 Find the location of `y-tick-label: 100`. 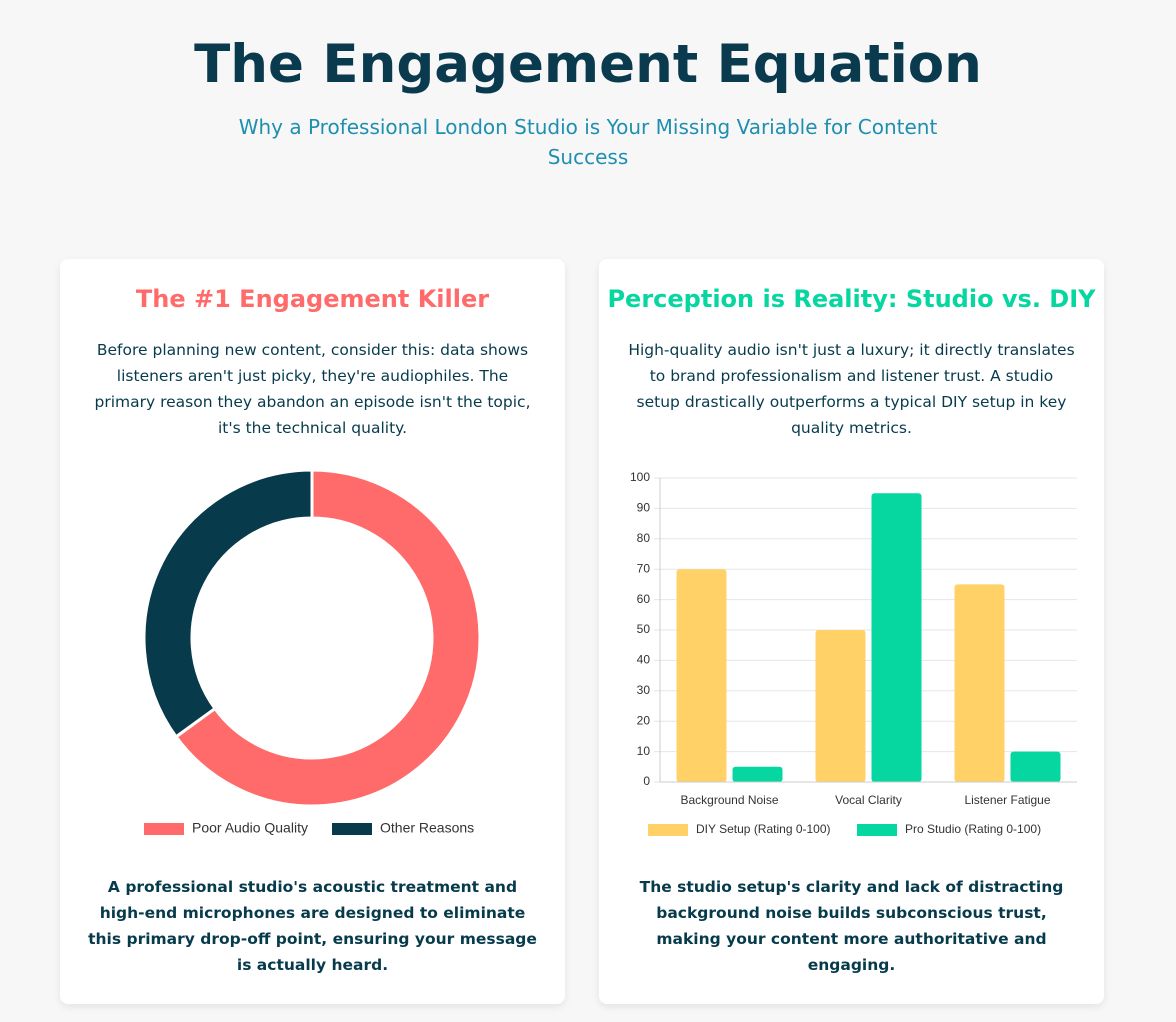

y-tick-label: 100 is located at coordinates (640, 477).